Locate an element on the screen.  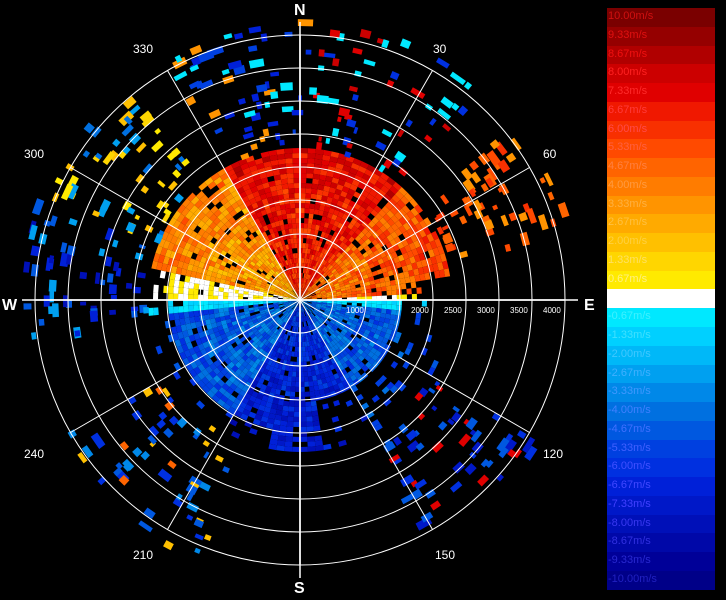
legend-label: 7.33m/s is located at coordinates (628, 91).